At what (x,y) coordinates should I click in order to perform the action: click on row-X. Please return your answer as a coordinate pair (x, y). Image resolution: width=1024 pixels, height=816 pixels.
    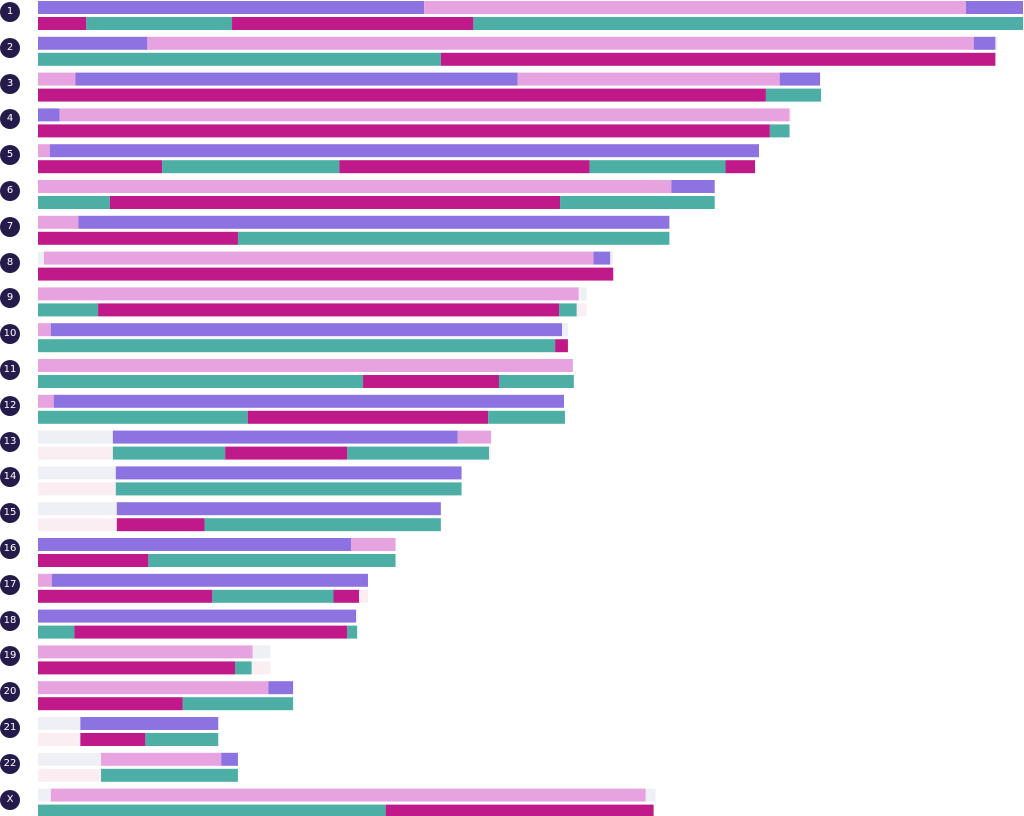
    Looking at the image, I should click on (347, 802).